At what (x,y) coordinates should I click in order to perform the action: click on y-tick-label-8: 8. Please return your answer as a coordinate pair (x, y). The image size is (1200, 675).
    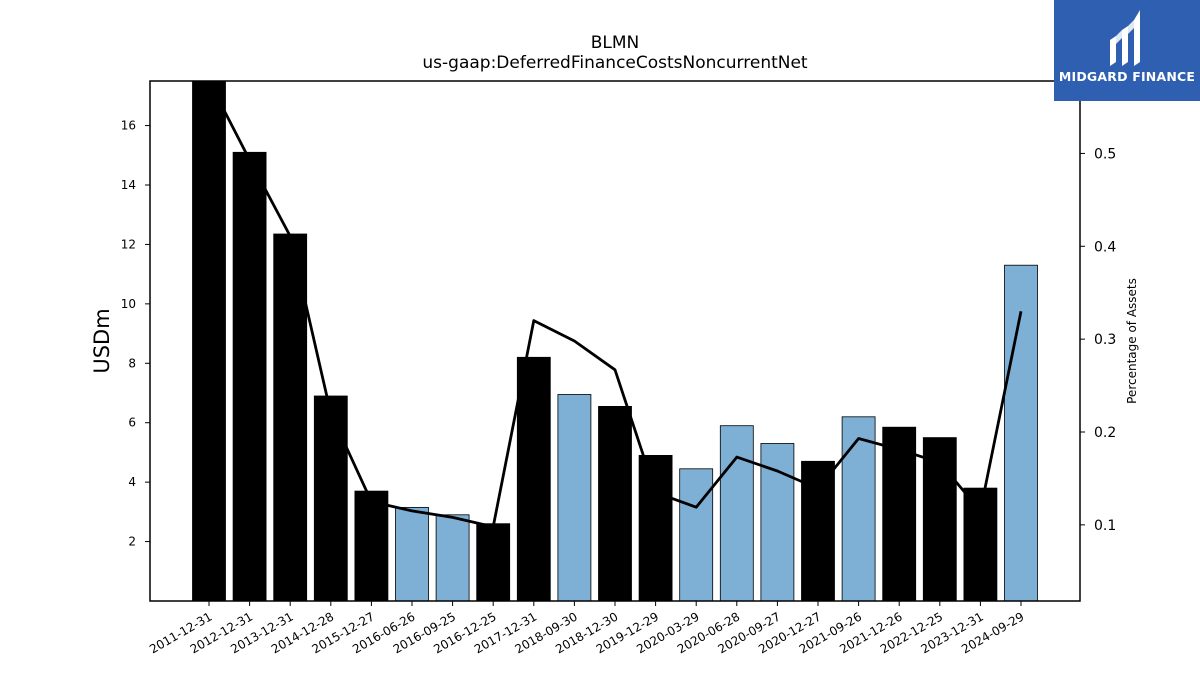
    Looking at the image, I should click on (132, 363).